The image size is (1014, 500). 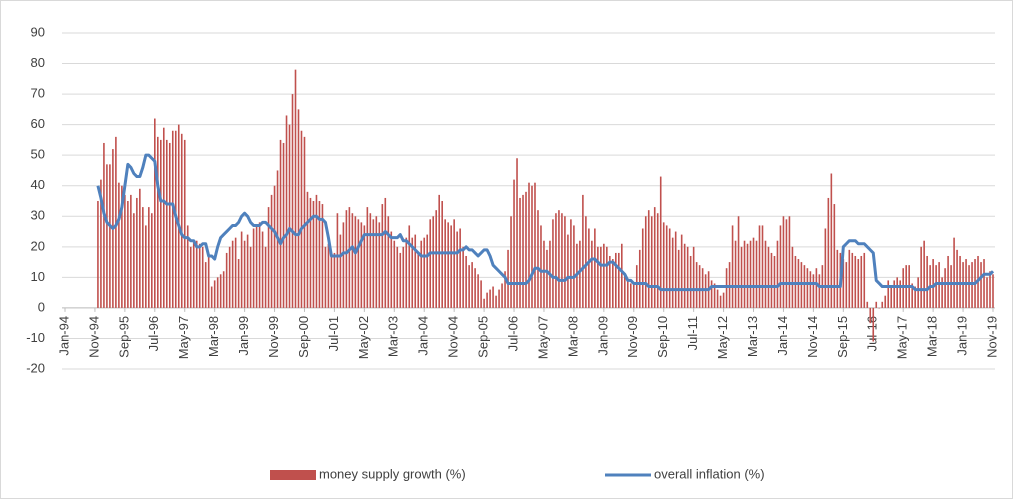 I want to click on x-tick-label: Mar-08, so click(x=572, y=336).